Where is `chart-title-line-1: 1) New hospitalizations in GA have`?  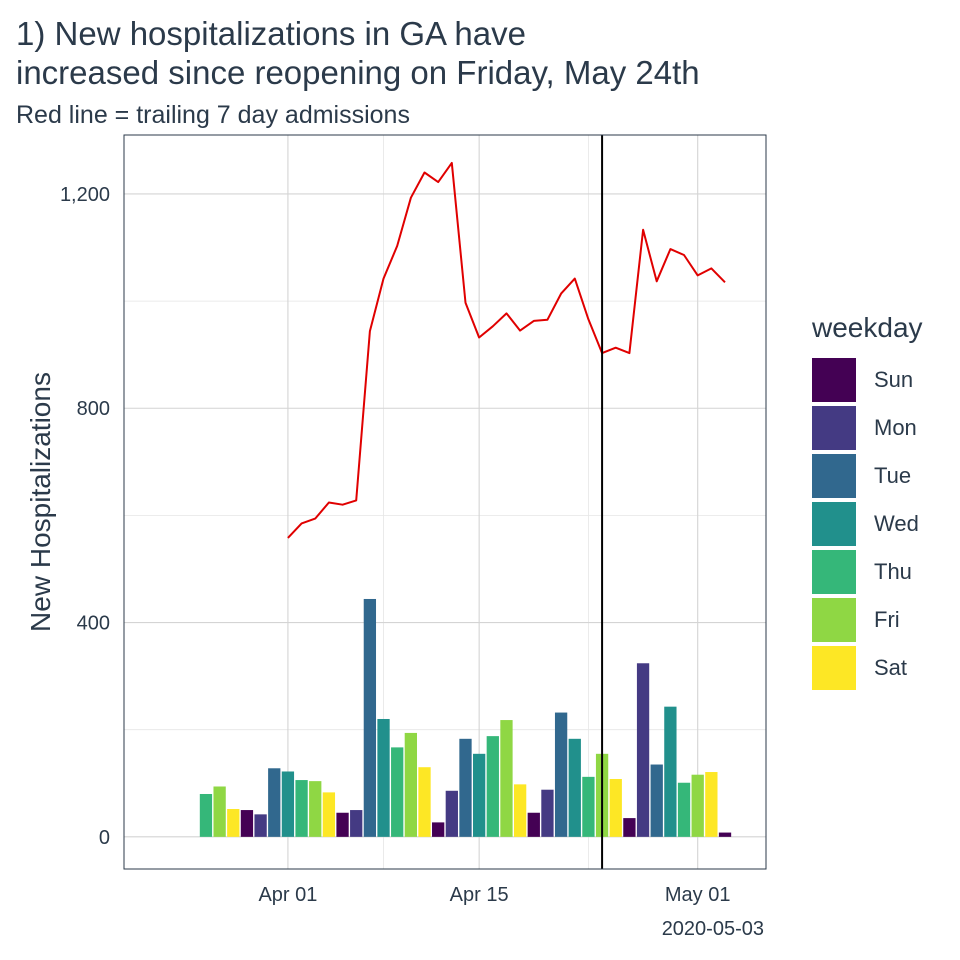 chart-title-line-1: 1) New hospitalizations in GA have is located at coordinates (271, 33).